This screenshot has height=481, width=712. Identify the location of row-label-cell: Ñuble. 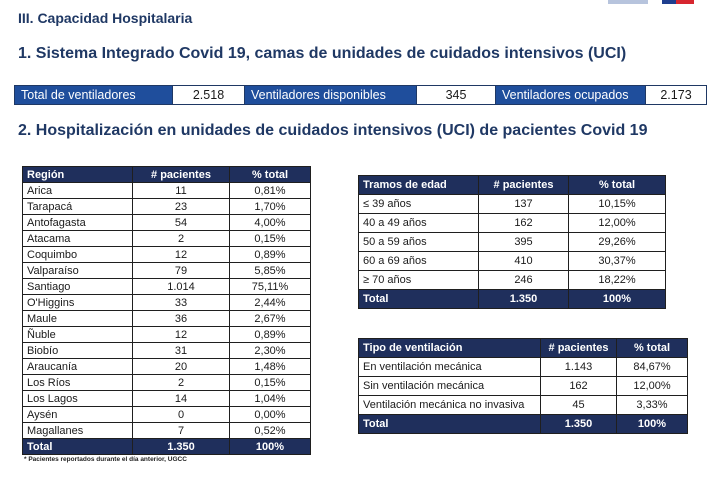
(77, 334).